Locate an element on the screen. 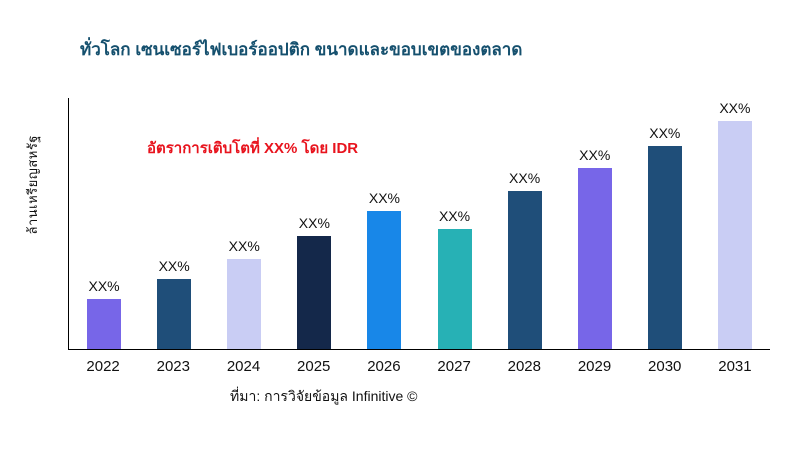 This screenshot has width=800, height=450. x-tick-2031: 2031 is located at coordinates (735, 366).